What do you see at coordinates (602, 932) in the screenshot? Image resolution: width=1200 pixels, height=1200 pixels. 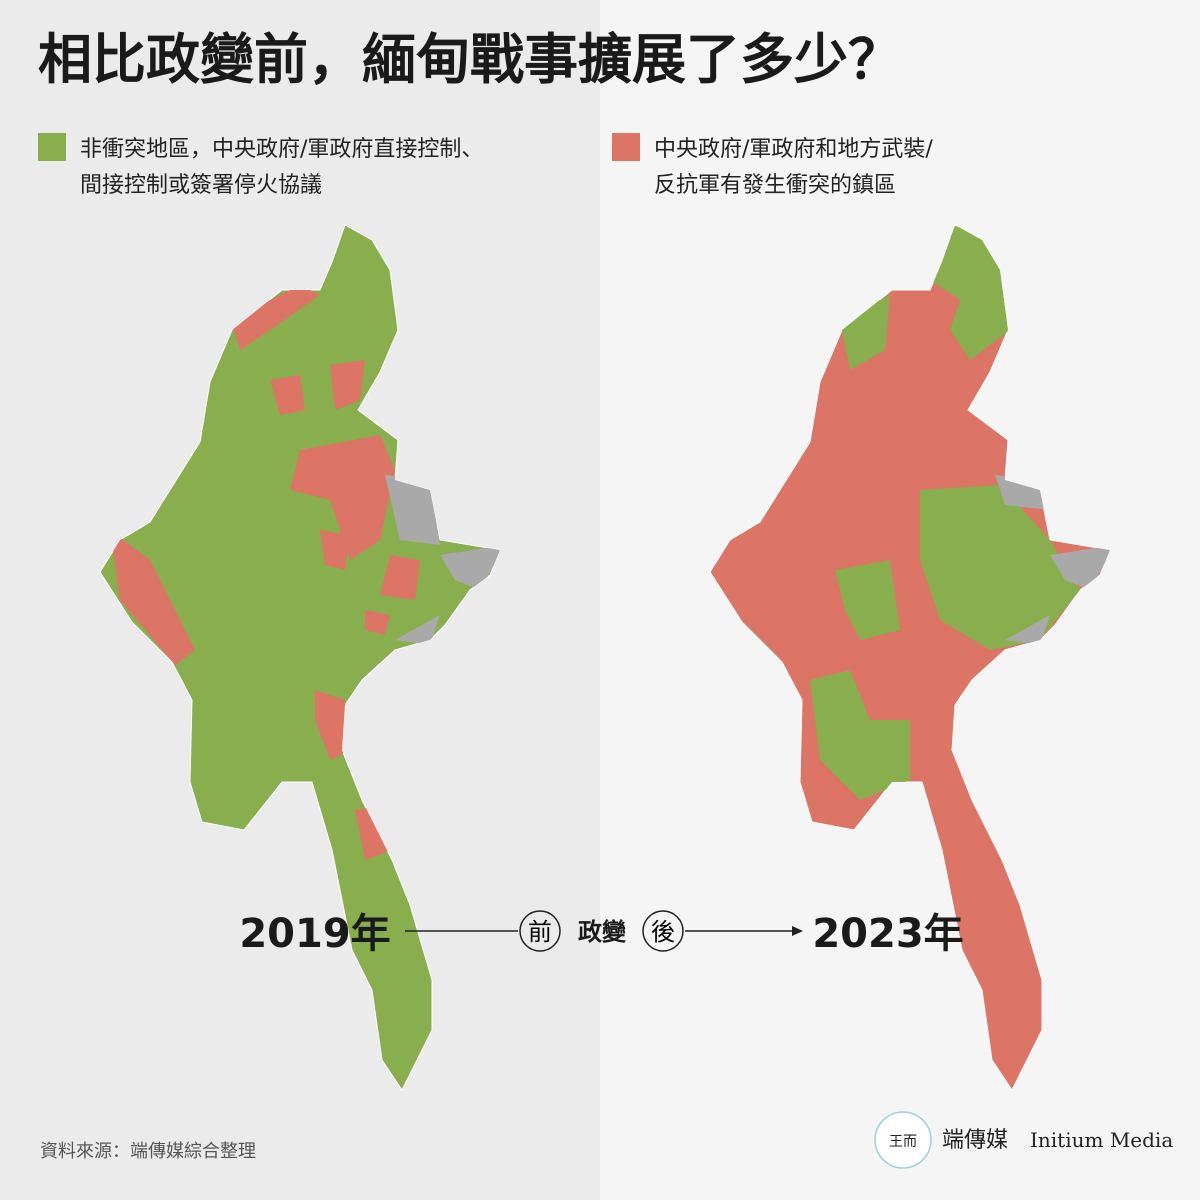 I see `timeline-event: 政變` at bounding box center [602, 932].